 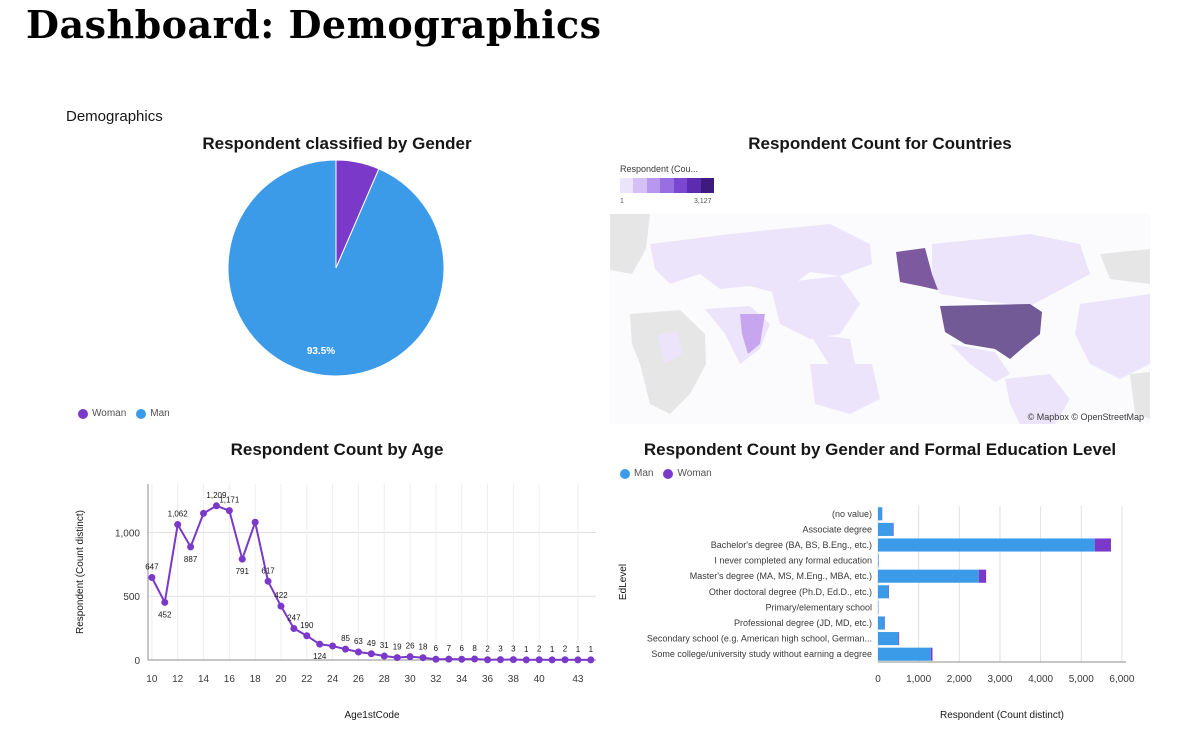 I want to click on edu-legend-item-man: Man, so click(x=636, y=473).